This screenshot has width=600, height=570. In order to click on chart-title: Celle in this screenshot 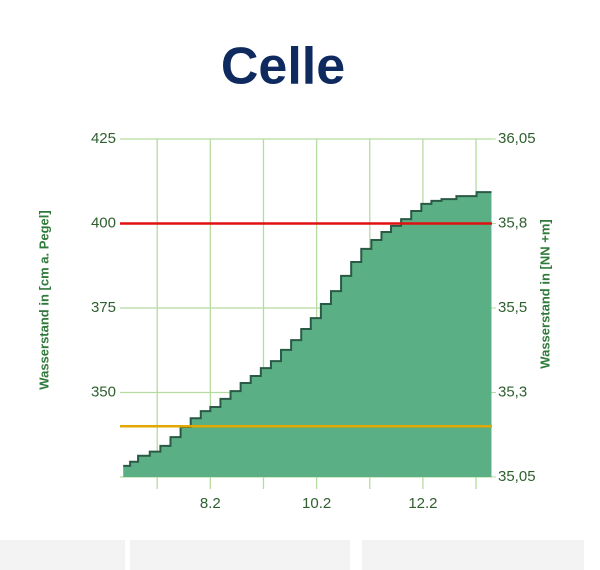, I will do `click(283, 67)`.